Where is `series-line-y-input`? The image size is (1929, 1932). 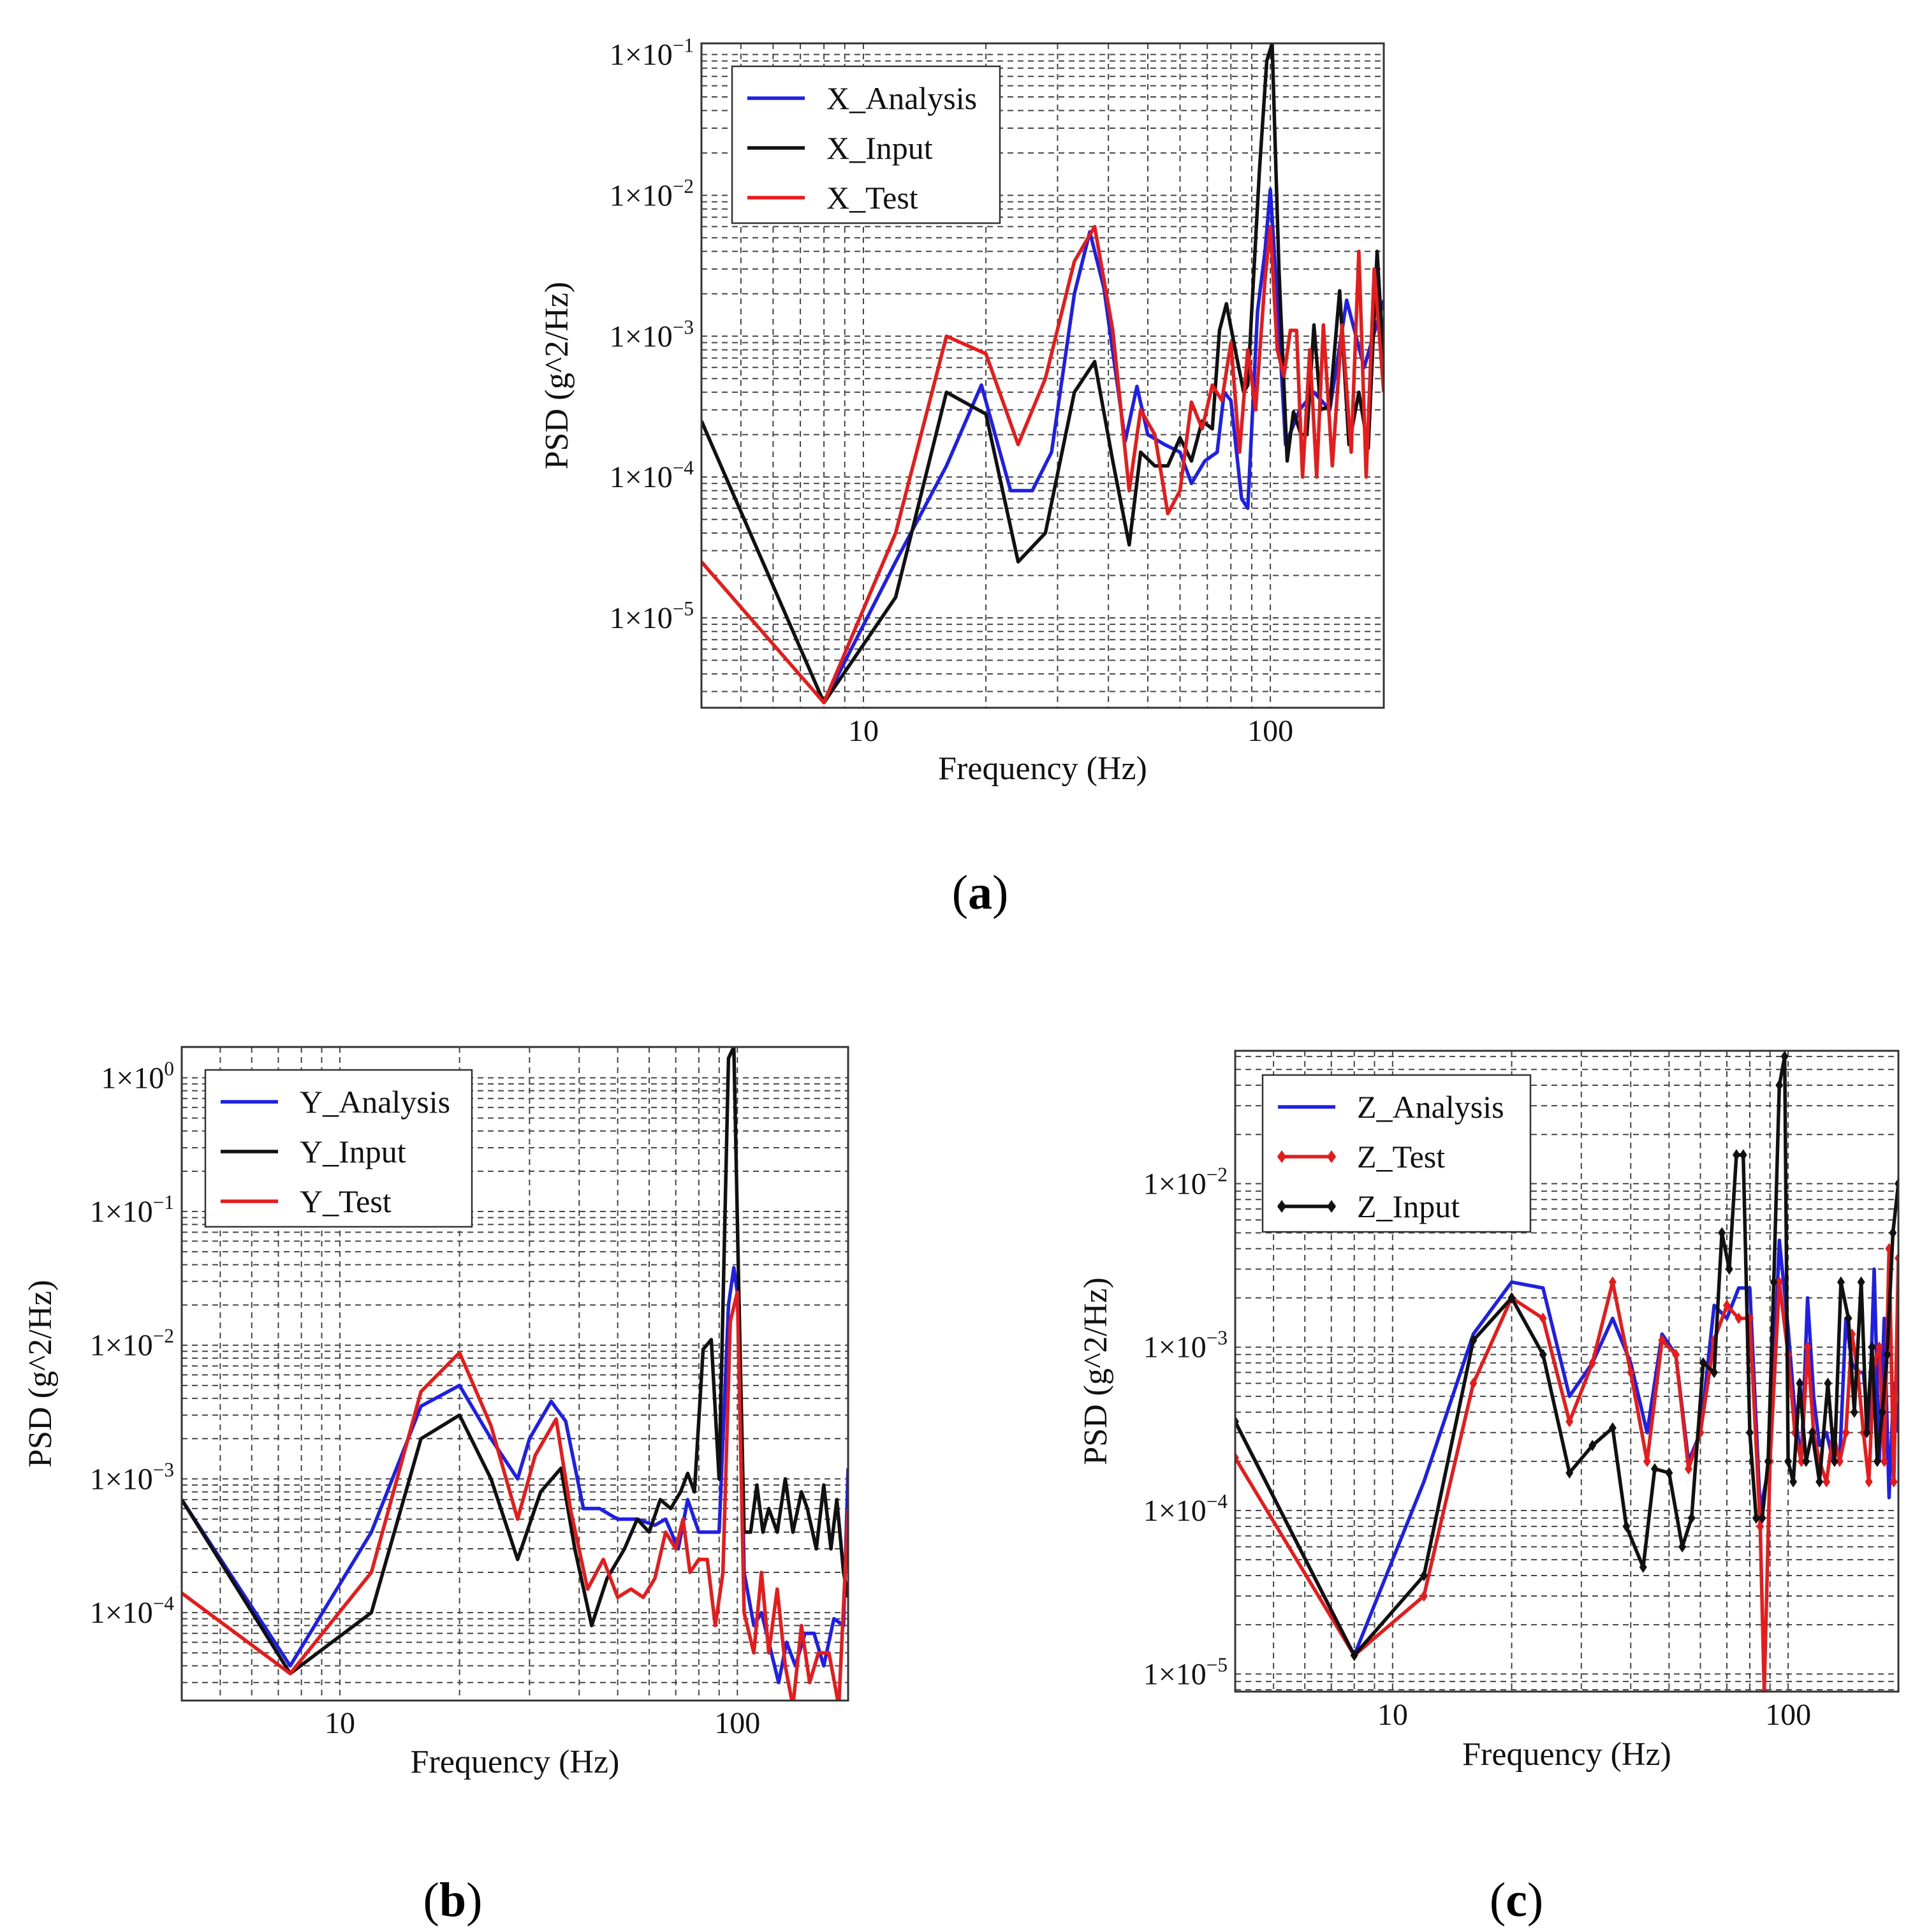
series-line-y-input is located at coordinates (515, 1362).